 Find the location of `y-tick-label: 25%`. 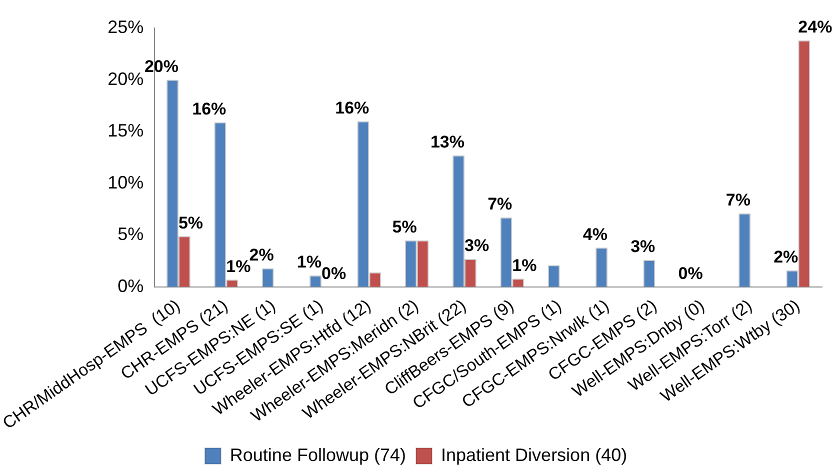

y-tick-label: 25% is located at coordinates (126, 26).